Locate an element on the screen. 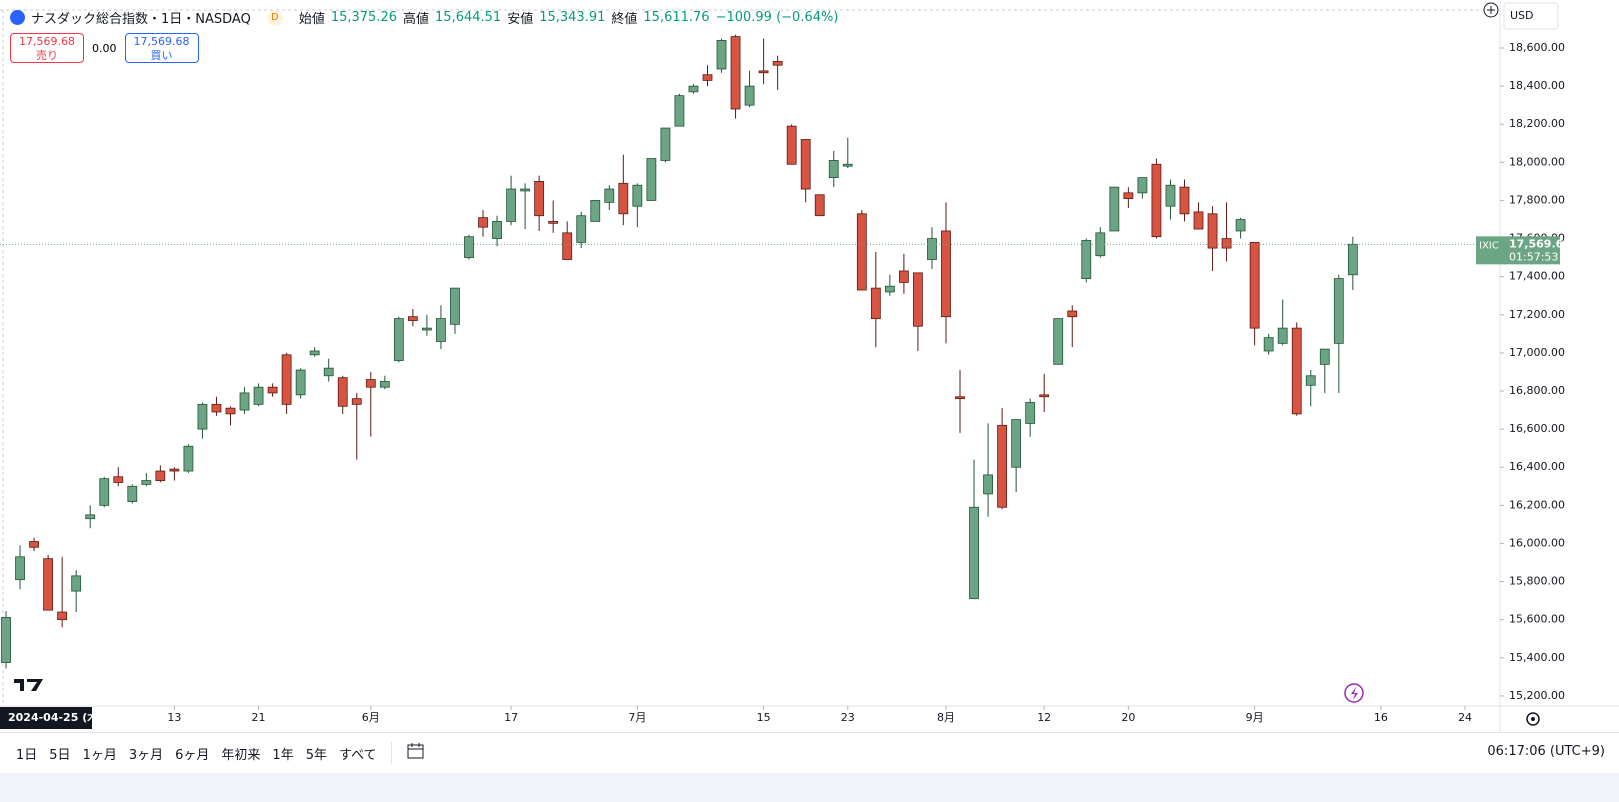 The width and height of the screenshot is (1619, 802). last-price-box is located at coordinates (1518, 250).